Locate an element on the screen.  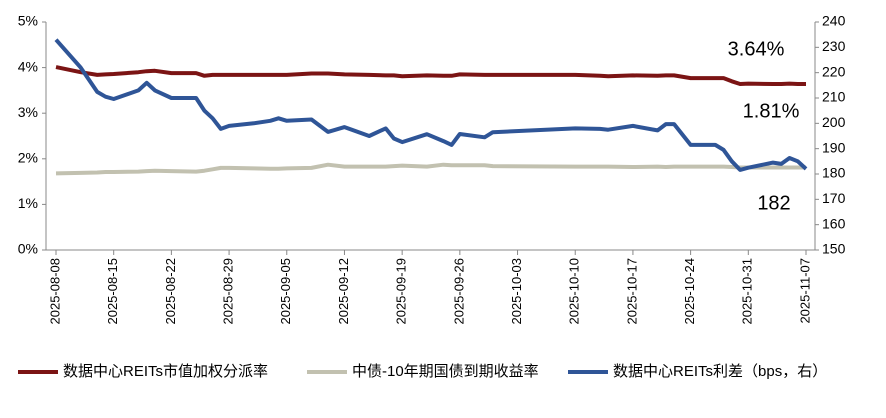
legend-label: 数据中心REITs利差（bps，右） is located at coordinates (720, 371).